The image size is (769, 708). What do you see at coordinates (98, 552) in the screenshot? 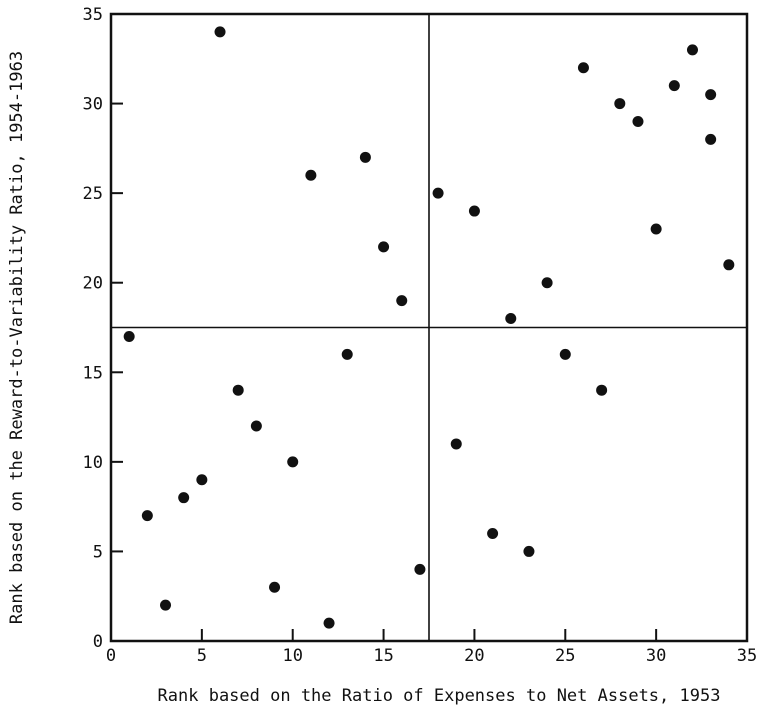
I see `y-tick-label: 5` at bounding box center [98, 552].